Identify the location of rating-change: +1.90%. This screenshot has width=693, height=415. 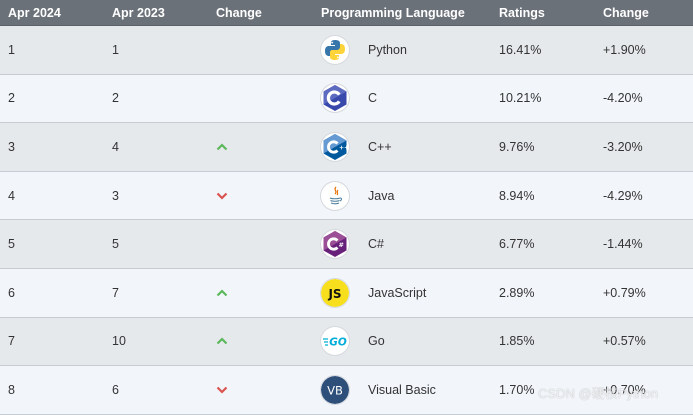
(624, 49).